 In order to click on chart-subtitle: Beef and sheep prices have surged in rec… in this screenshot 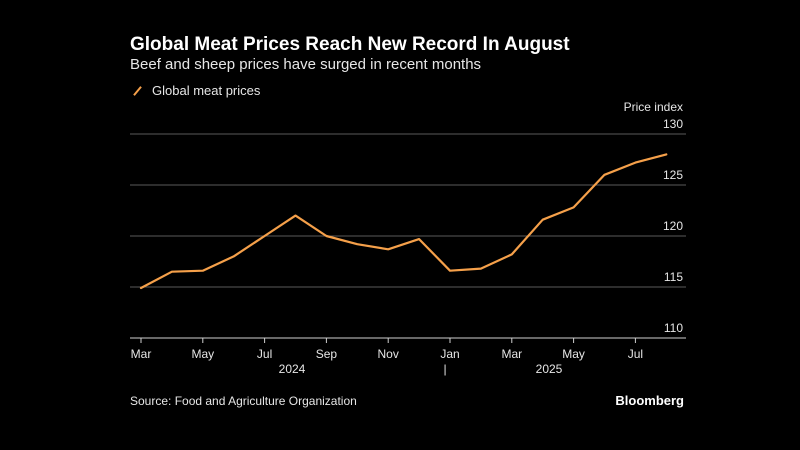, I will do `click(306, 64)`.